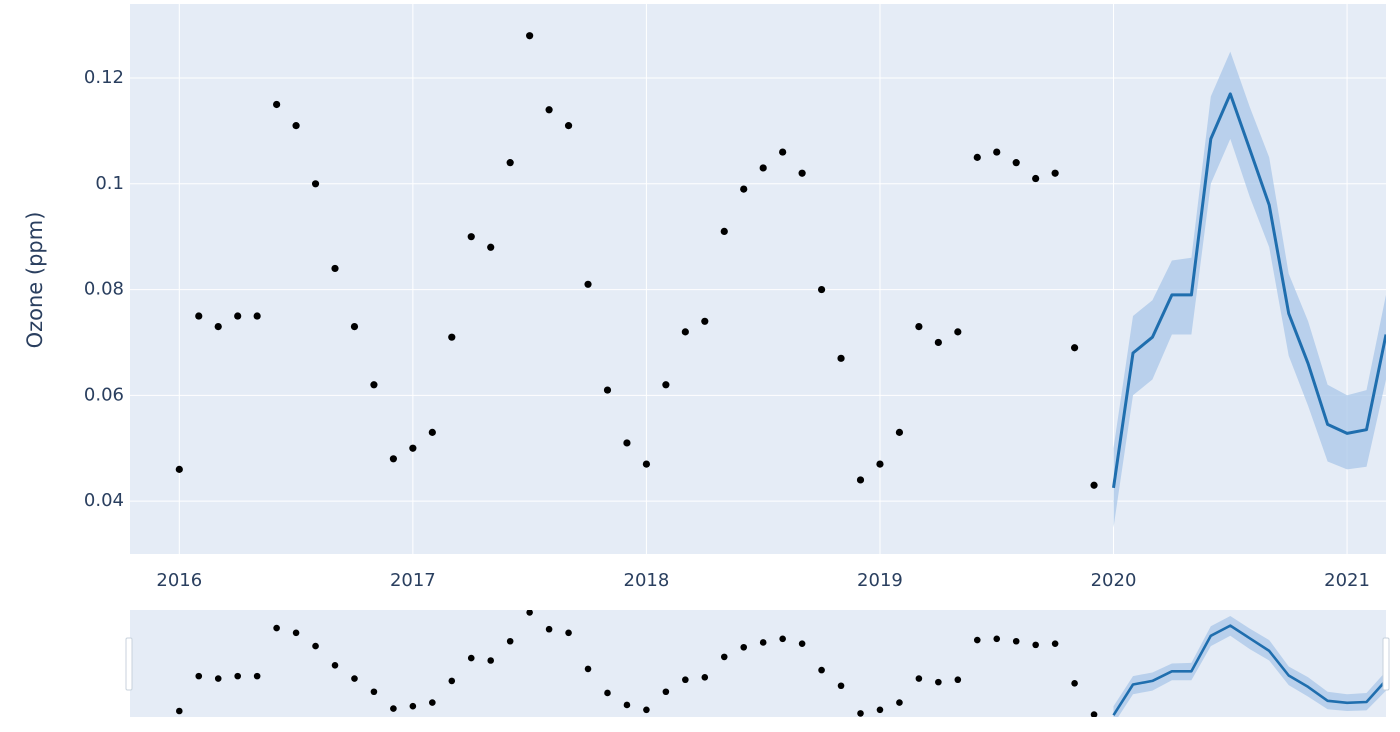 The height and width of the screenshot is (732, 1400). I want to click on y-tick-label: 0.1, so click(109, 183).